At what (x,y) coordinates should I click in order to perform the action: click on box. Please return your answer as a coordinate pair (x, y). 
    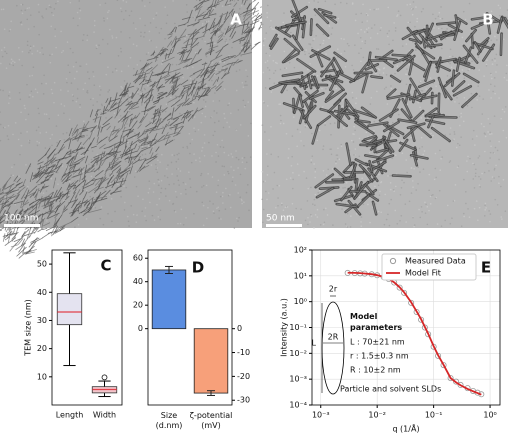
    Looking at the image, I should click on (69, 309).